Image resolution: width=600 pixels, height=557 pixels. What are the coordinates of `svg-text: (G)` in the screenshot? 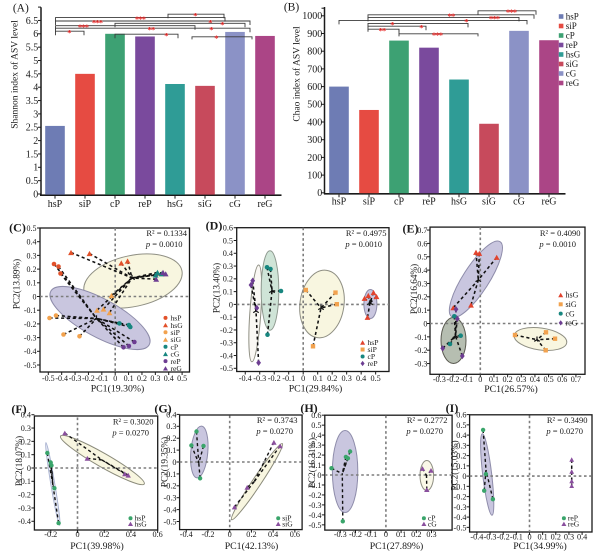 It's located at (162, 409).